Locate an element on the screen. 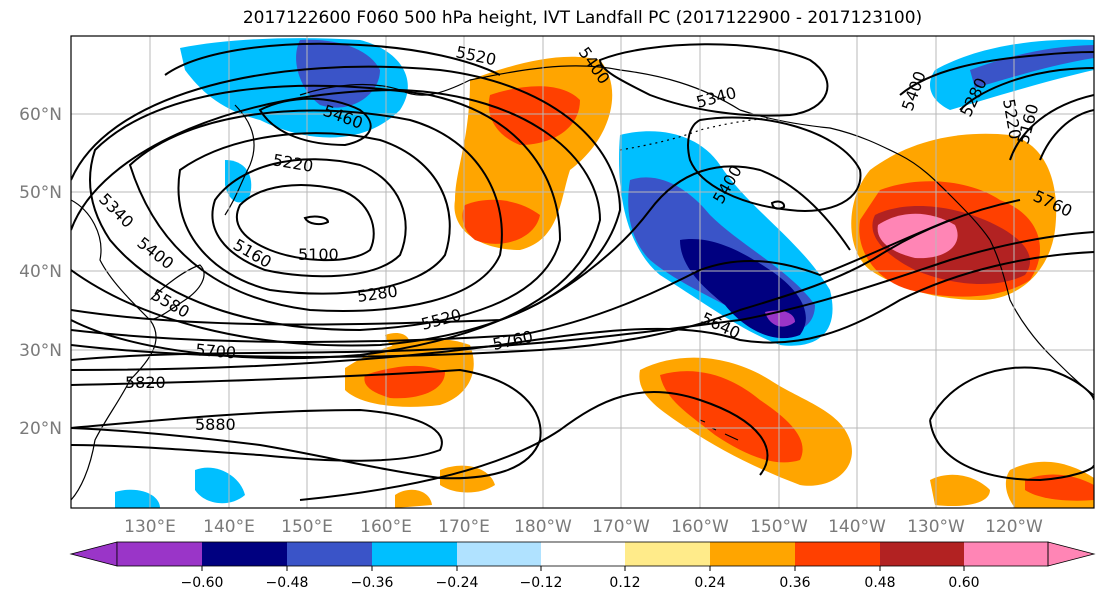 This screenshot has height=601, width=1105. lon-label-130W: 130°W is located at coordinates (936, 527).